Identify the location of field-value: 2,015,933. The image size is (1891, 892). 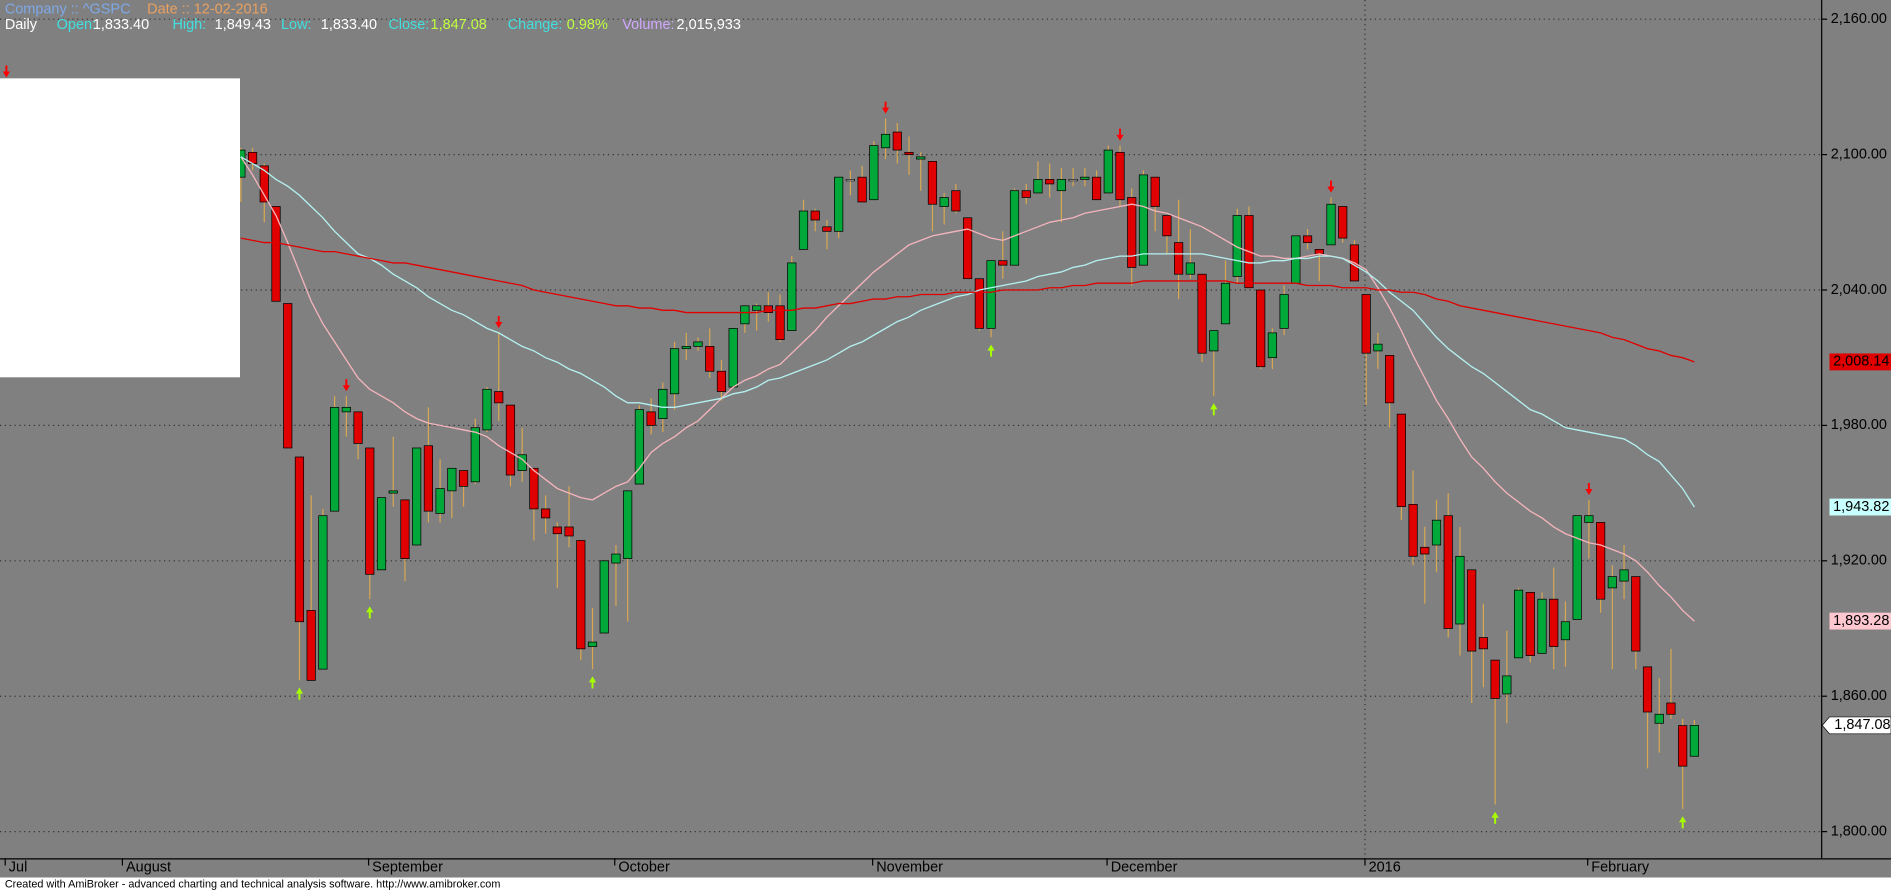
(709, 25).